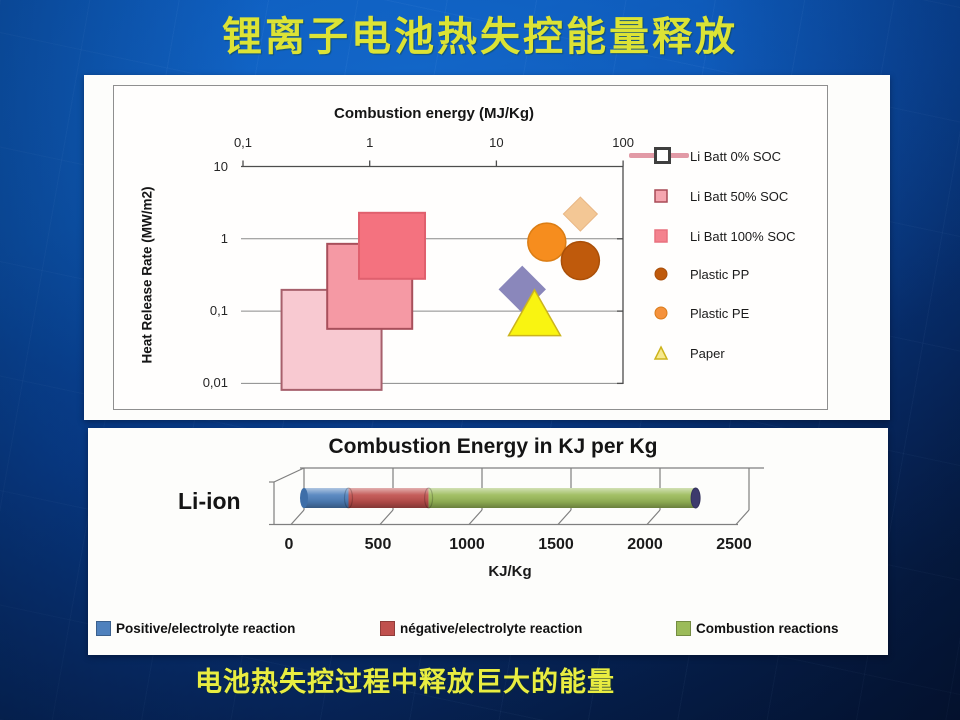 Image resolution: width=960 pixels, height=720 pixels. Describe the element at coordinates (480, 37) in the screenshot. I see `slide-title: 锂离子电池热失控能量释放` at that location.